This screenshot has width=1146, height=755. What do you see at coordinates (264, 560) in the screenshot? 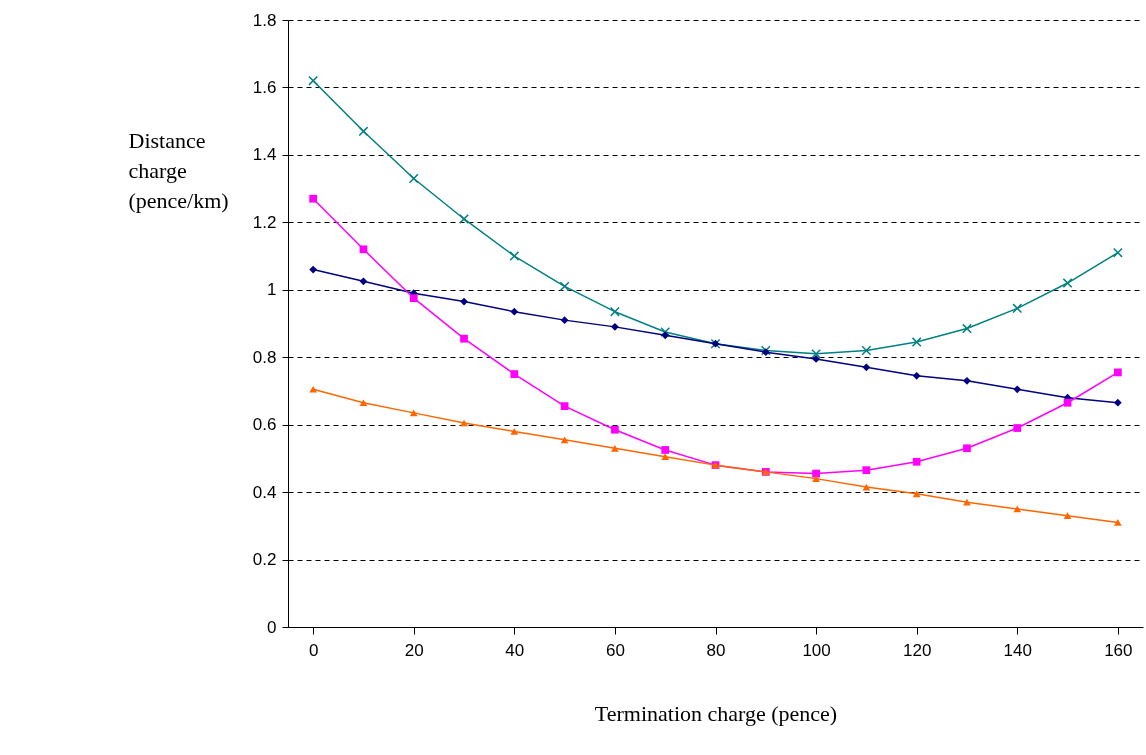
I see `y-tick-label: 0.2` at bounding box center [264, 560].